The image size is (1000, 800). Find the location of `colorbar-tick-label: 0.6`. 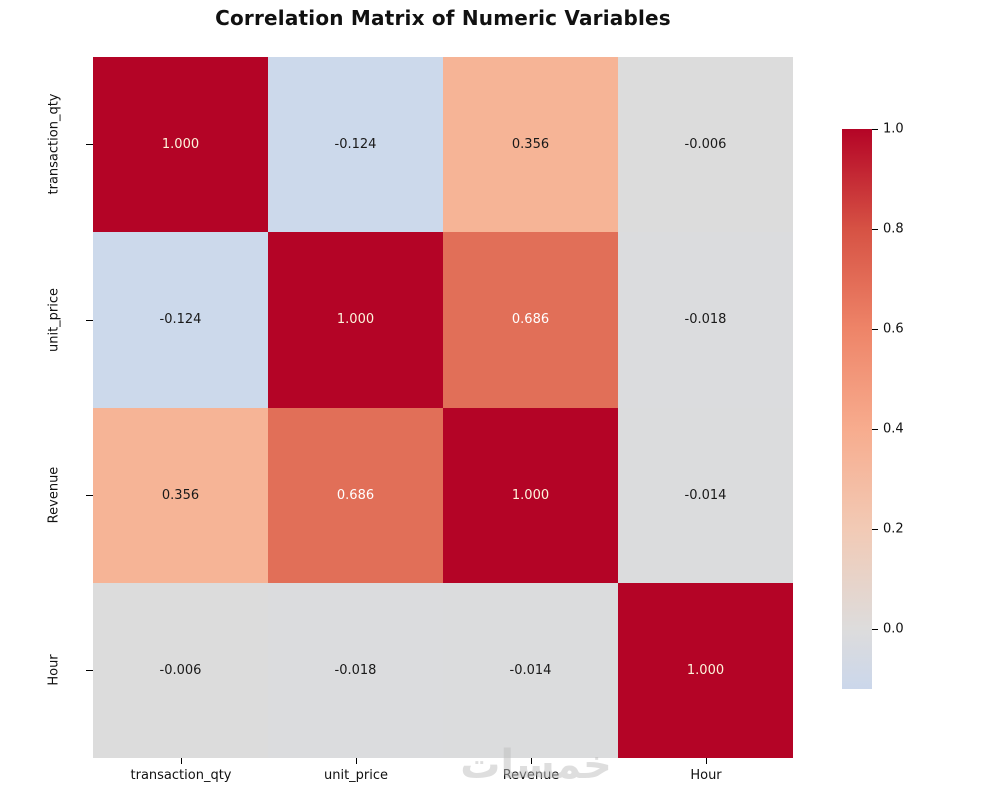

colorbar-tick-label: 0.6 is located at coordinates (893, 329).